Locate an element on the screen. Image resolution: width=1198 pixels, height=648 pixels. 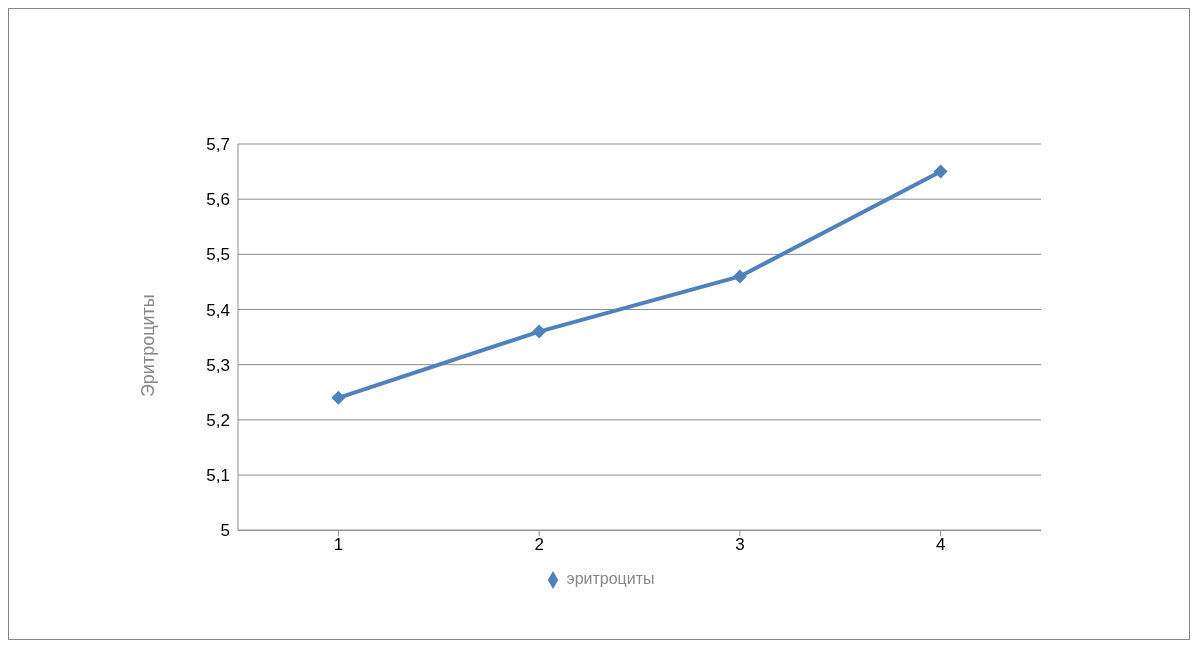
x-tick-label: 1 is located at coordinates (338, 545).